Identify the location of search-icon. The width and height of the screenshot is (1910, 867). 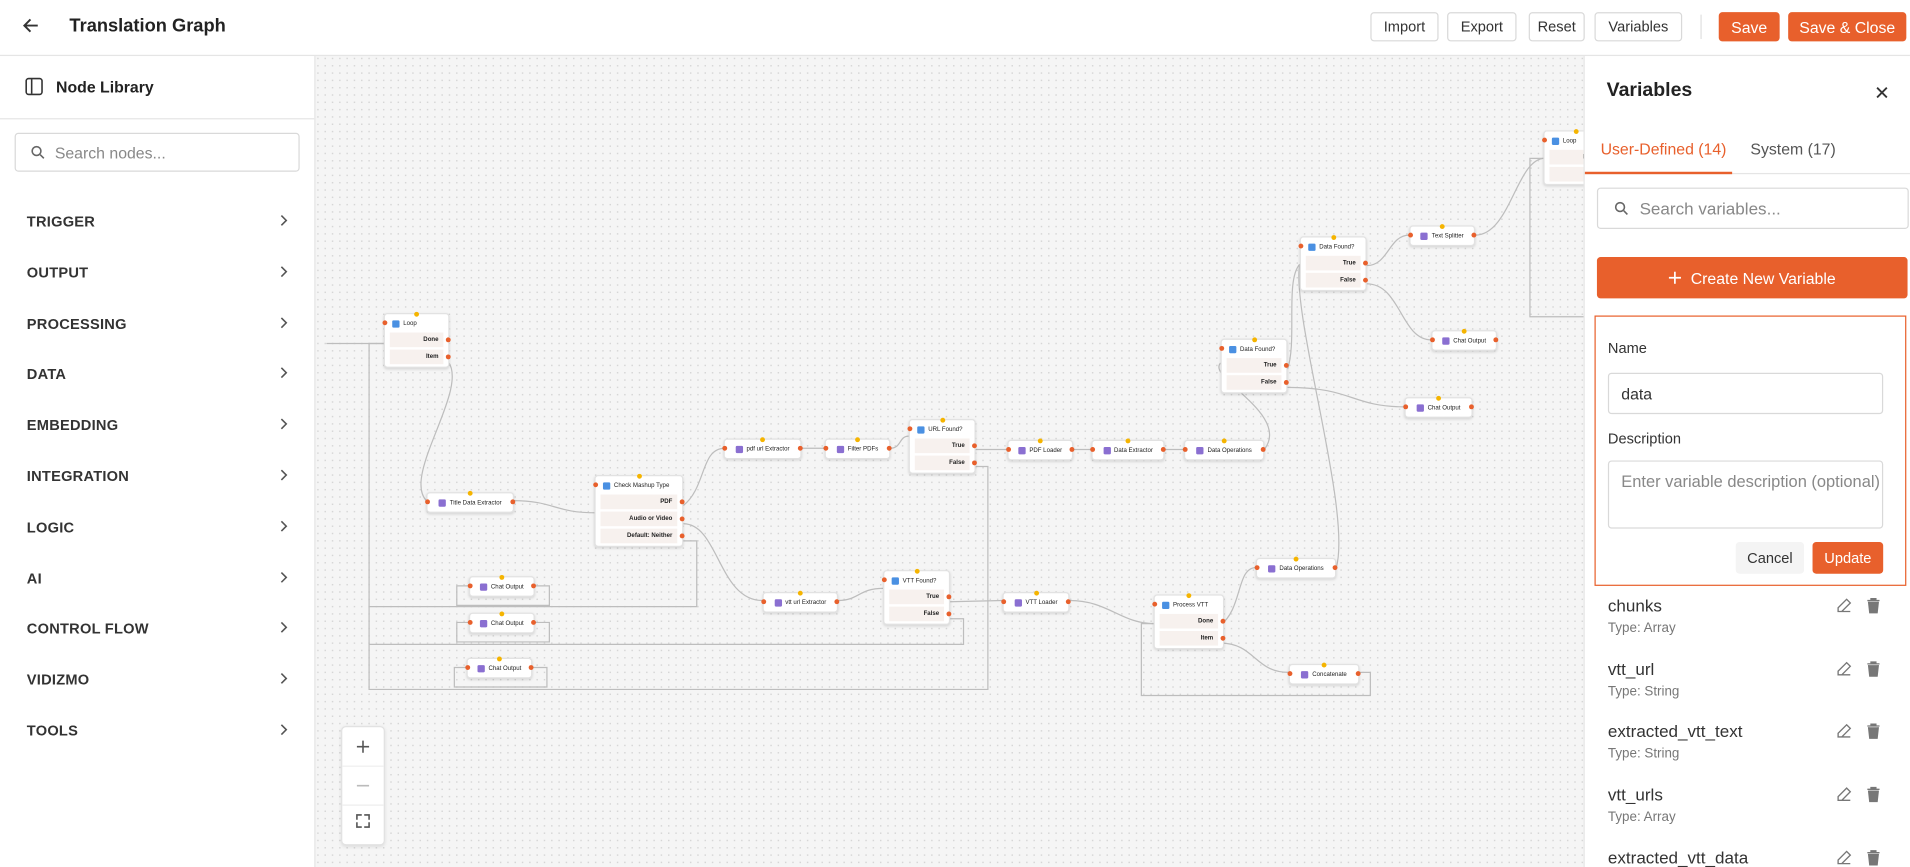
(38, 152).